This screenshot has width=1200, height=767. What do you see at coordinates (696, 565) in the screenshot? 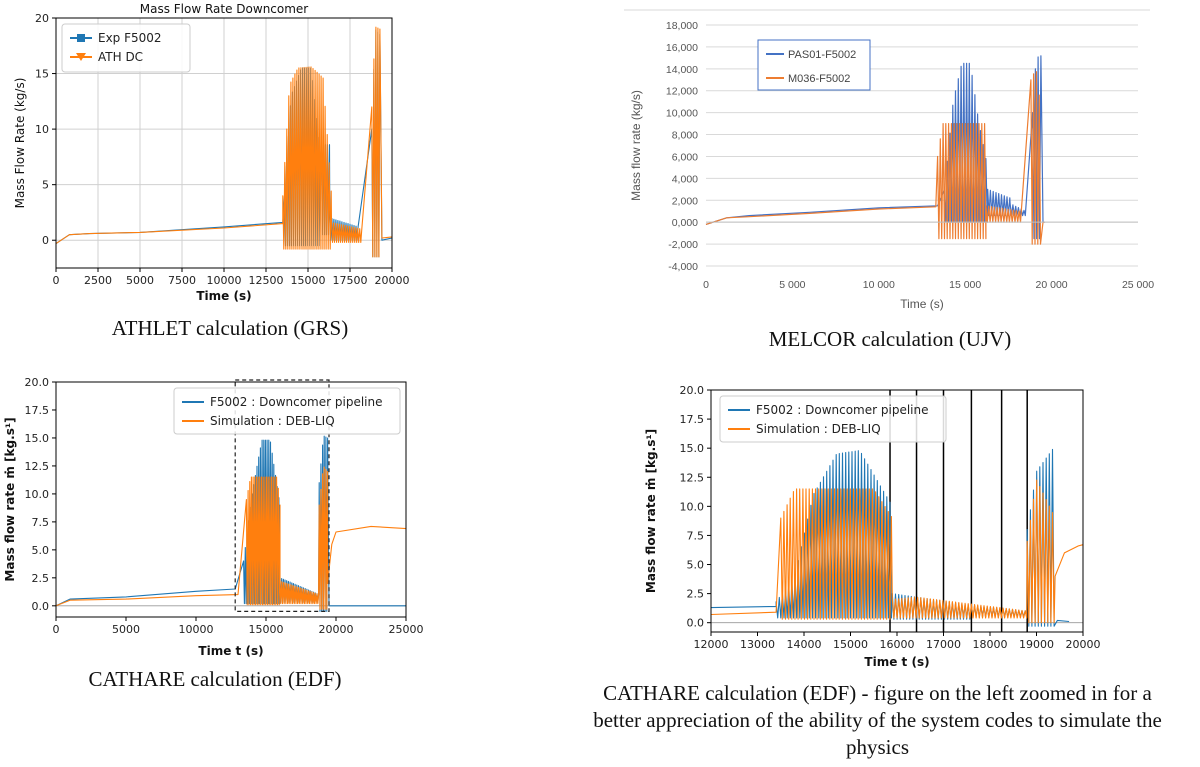
I see `y-tick-label: 5.0` at bounding box center [696, 565].